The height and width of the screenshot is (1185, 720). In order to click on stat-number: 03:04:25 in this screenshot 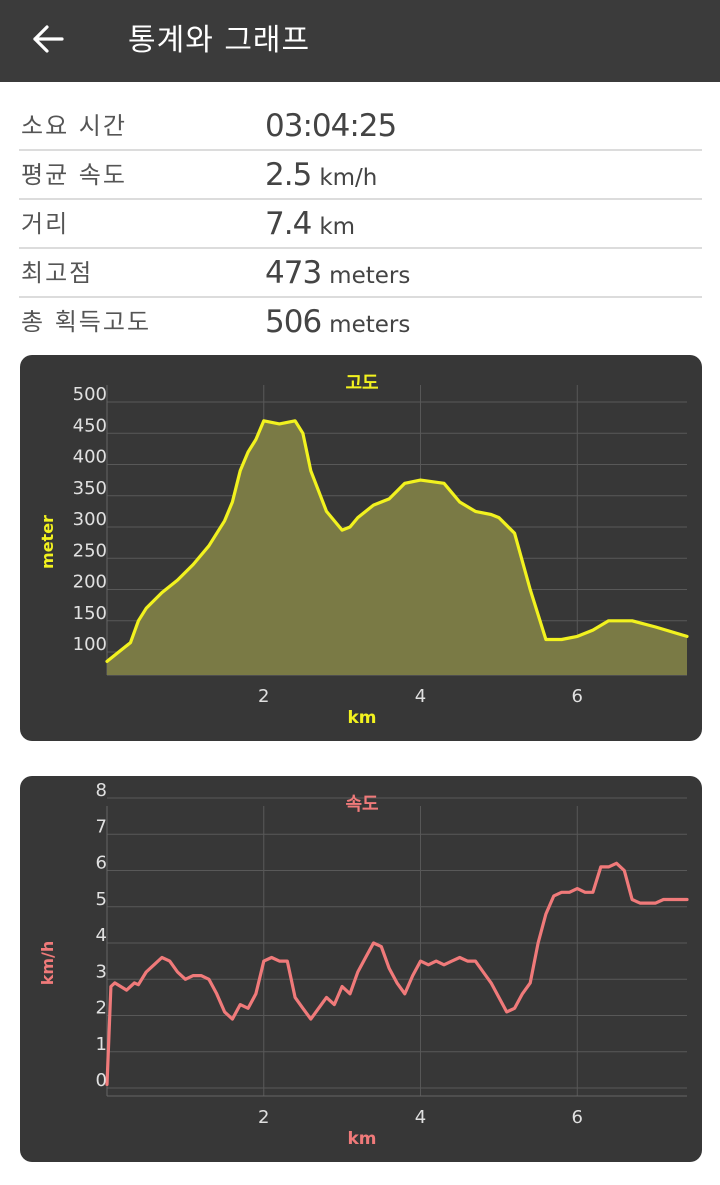, I will do `click(331, 126)`.